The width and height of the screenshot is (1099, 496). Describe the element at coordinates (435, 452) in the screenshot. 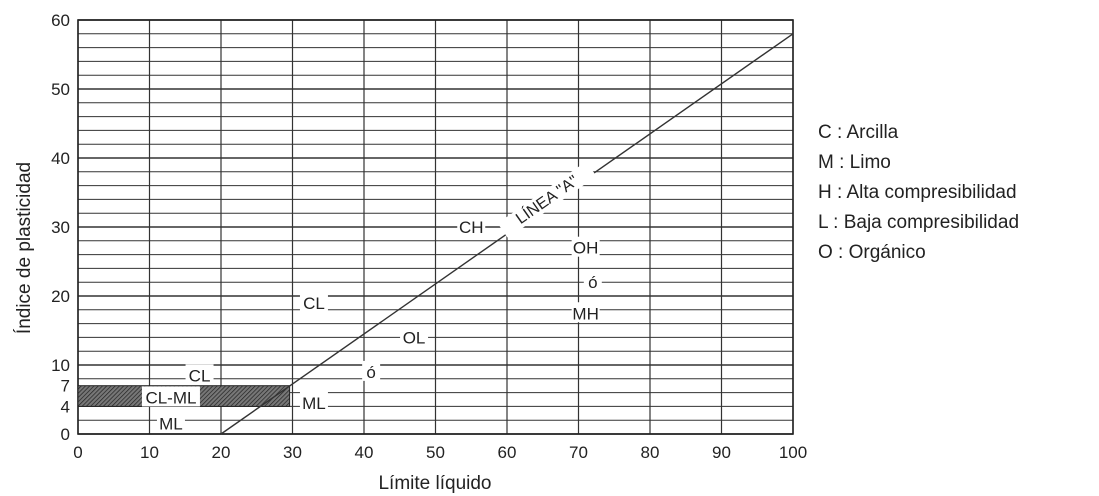

I see `x-tick-label: 50` at that location.